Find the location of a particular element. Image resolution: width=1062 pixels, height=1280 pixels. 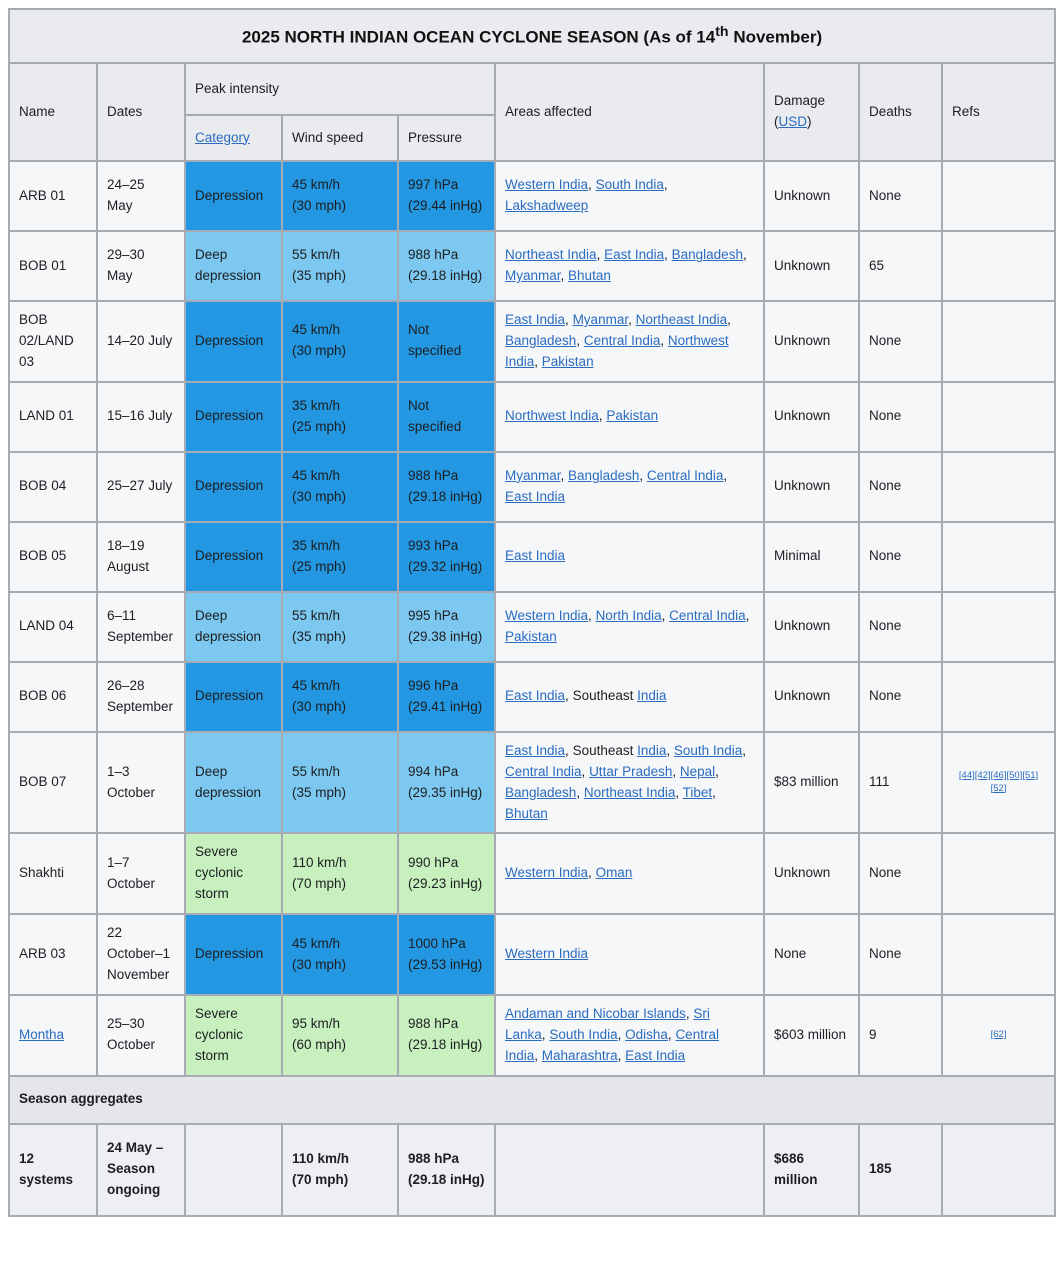

dates-cell: 15–16 July is located at coordinates (141, 416).